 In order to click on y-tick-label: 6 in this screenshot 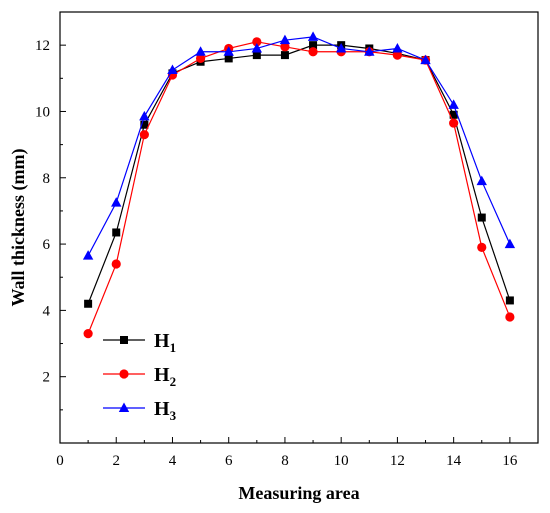, I will do `click(47, 245)`.